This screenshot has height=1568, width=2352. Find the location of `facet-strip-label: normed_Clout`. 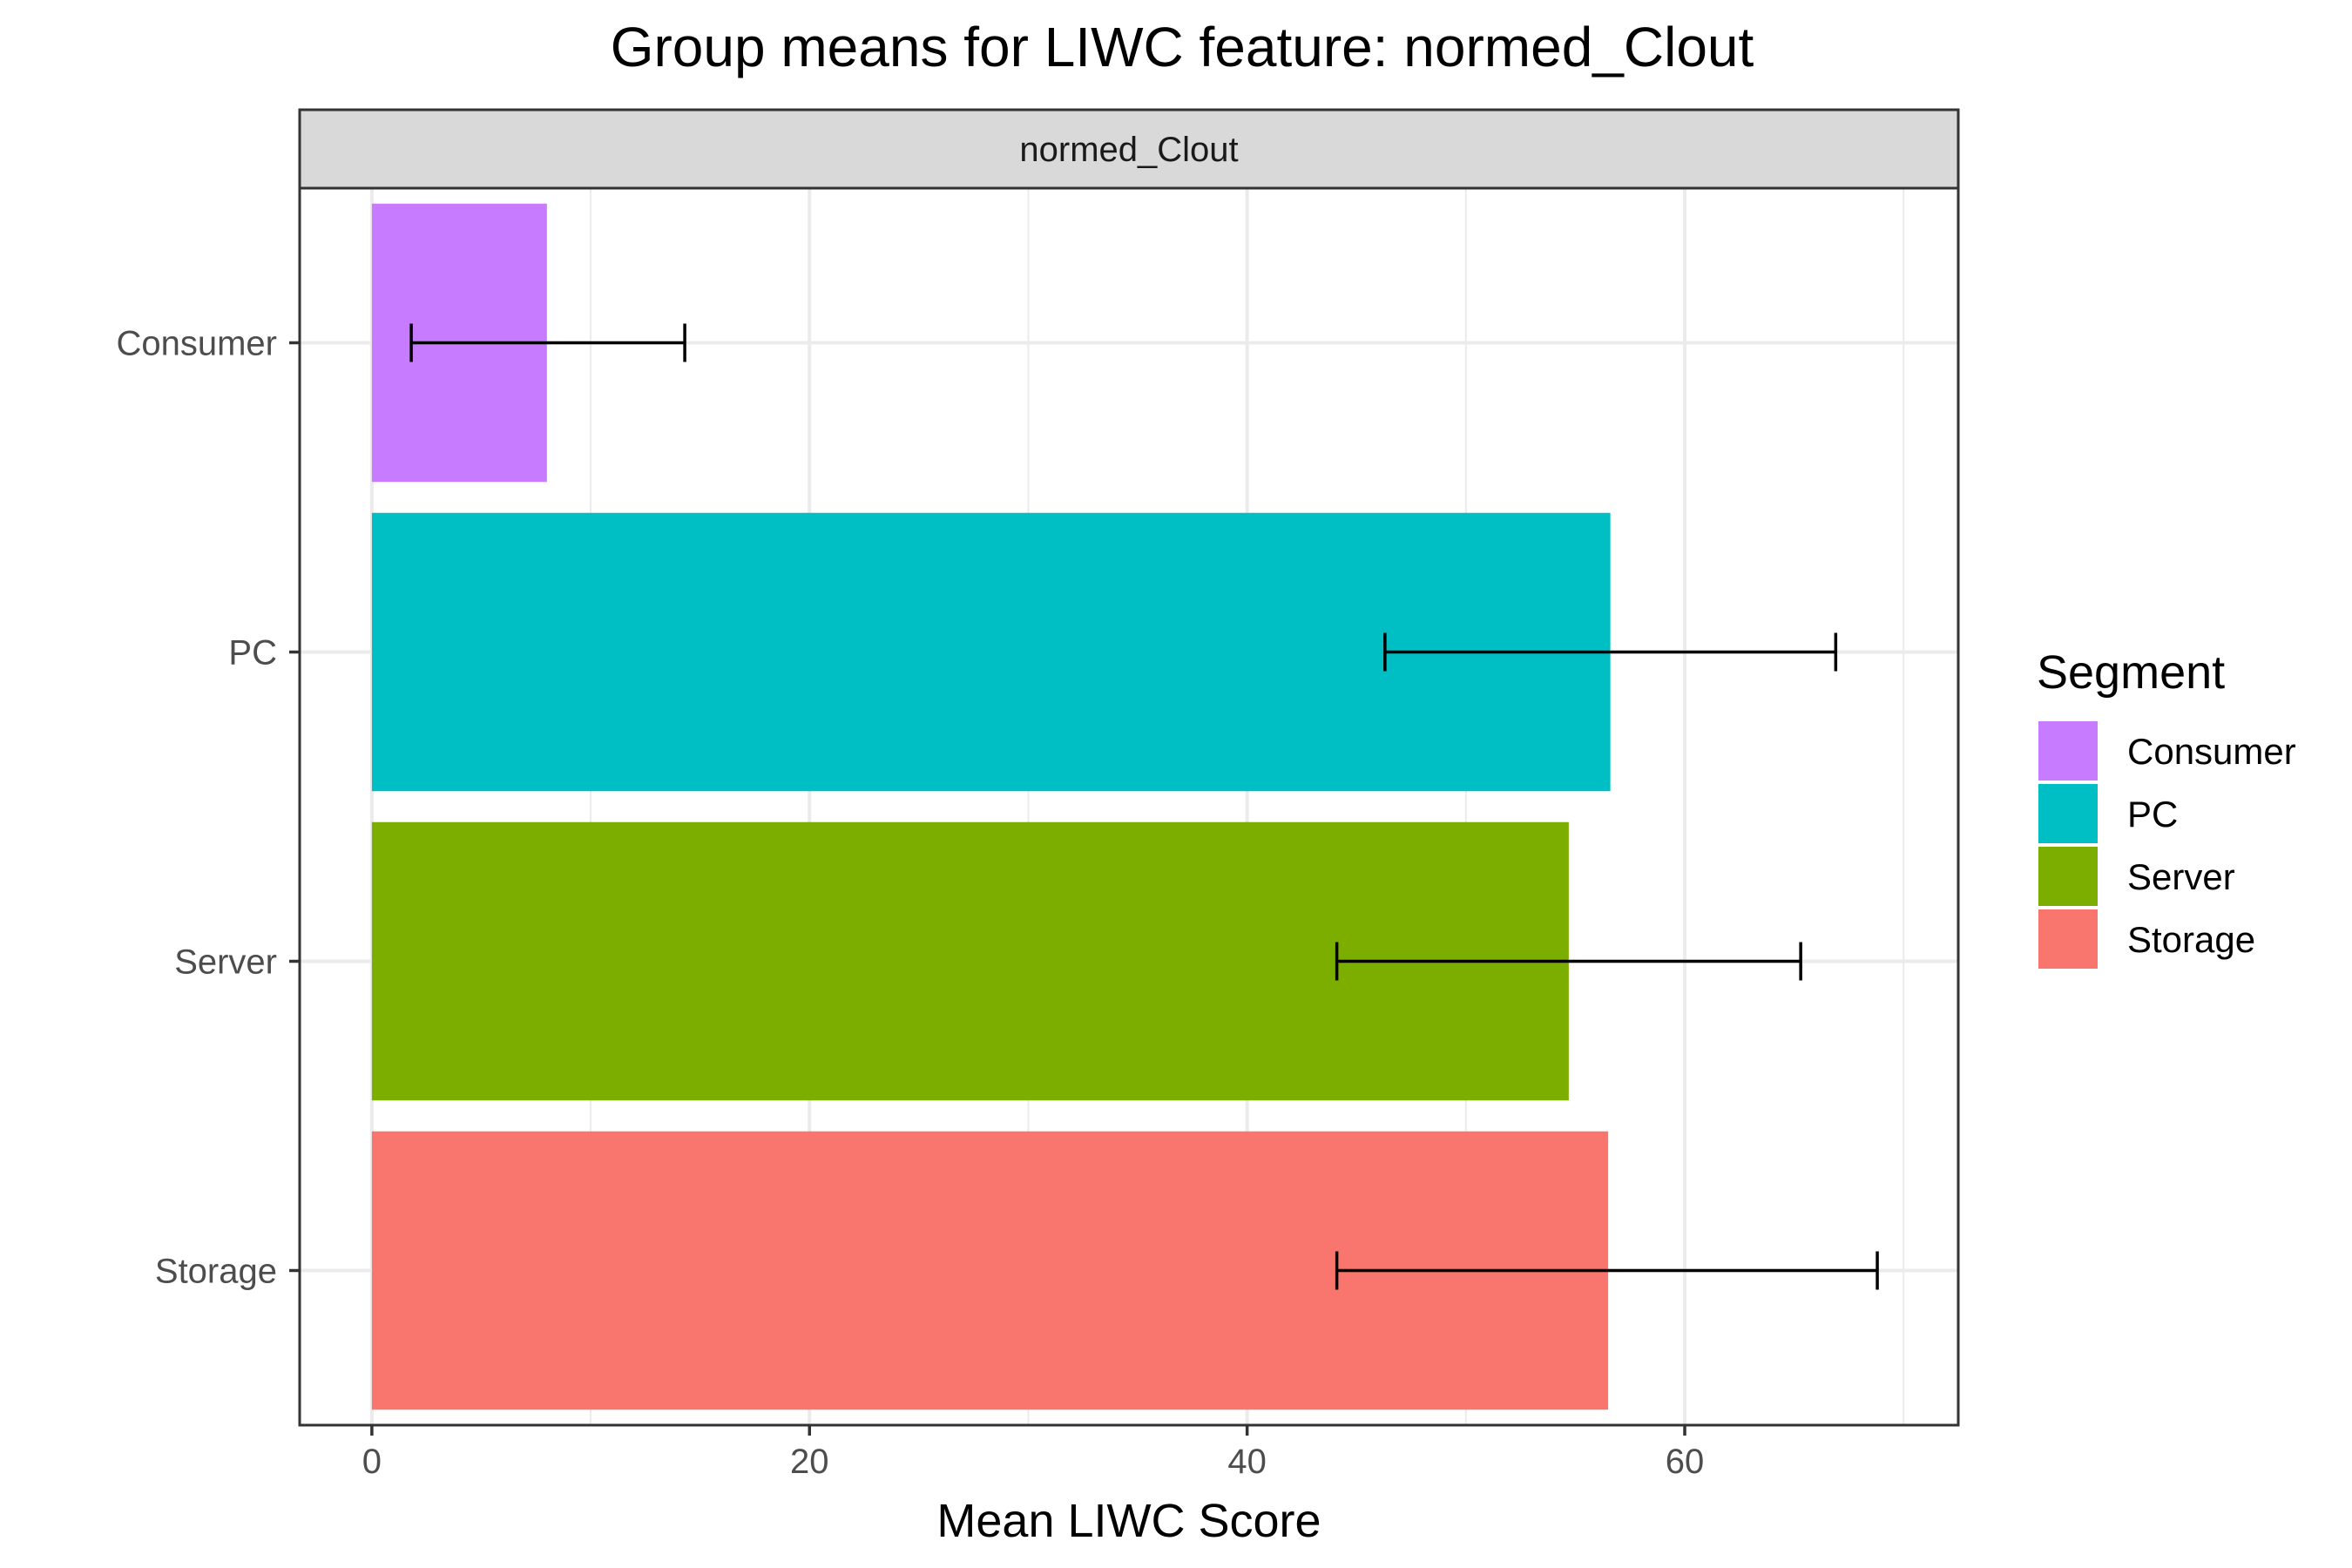

facet-strip-label: normed_Clout is located at coordinates (1128, 150).